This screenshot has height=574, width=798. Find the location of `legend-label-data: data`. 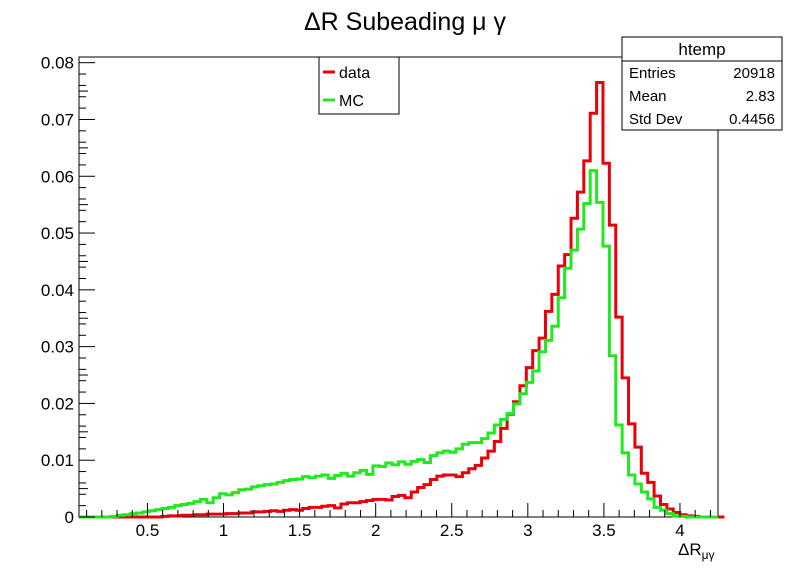

legend-label-data: data is located at coordinates (354, 73).